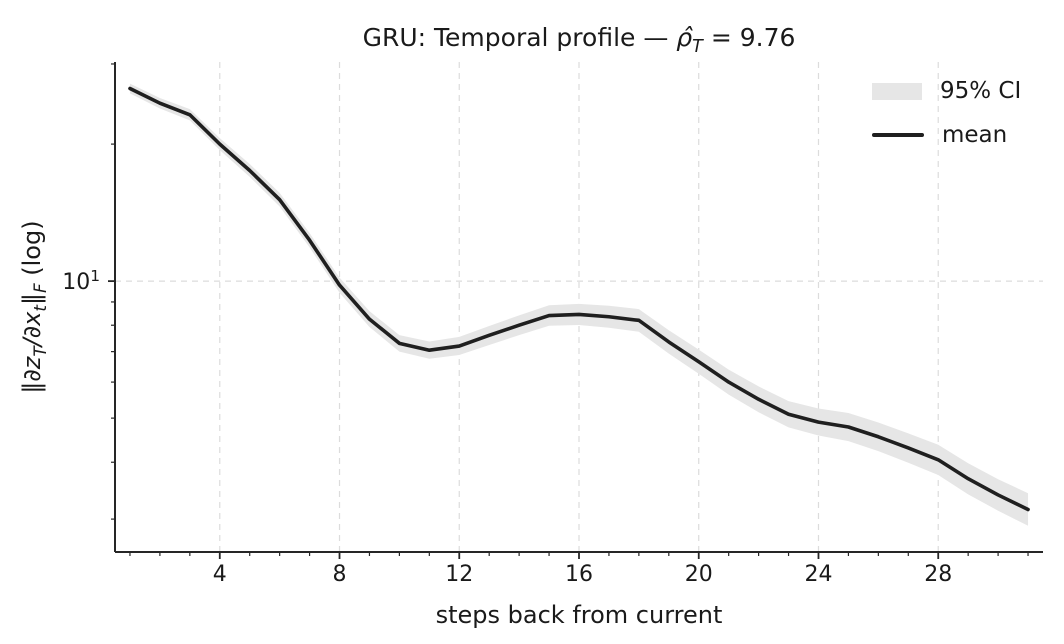 This screenshot has height=644, width=1064. I want to click on x-tick-label: 20, so click(698, 574).